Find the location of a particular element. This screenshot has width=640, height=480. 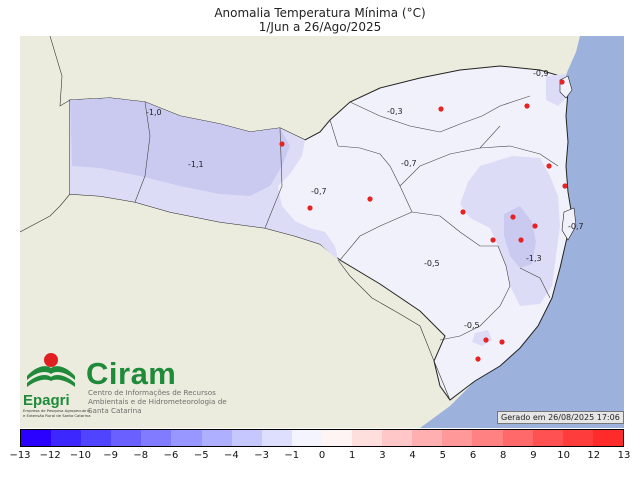

map-title: Anomalia Temperatura Mínima (°C) is located at coordinates (320, 13).